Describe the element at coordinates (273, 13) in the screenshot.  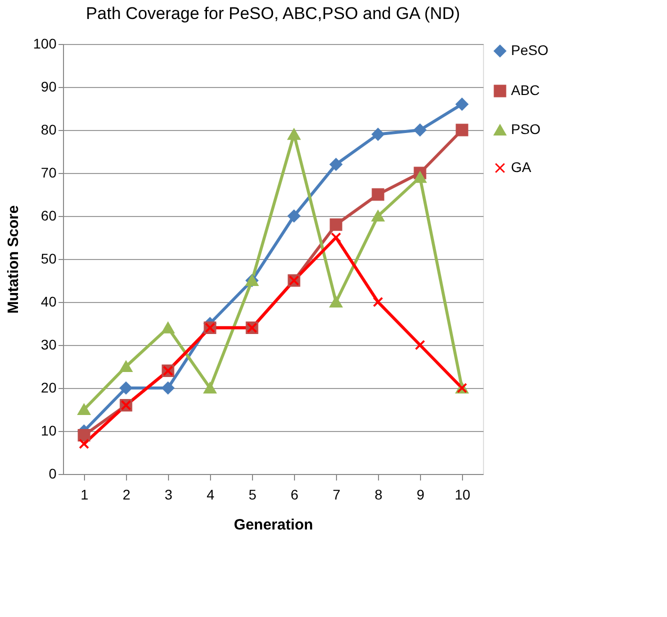
I see `chart-title: Path Coverage for PeSO, ABC,PSO and GA (ND)` at that location.